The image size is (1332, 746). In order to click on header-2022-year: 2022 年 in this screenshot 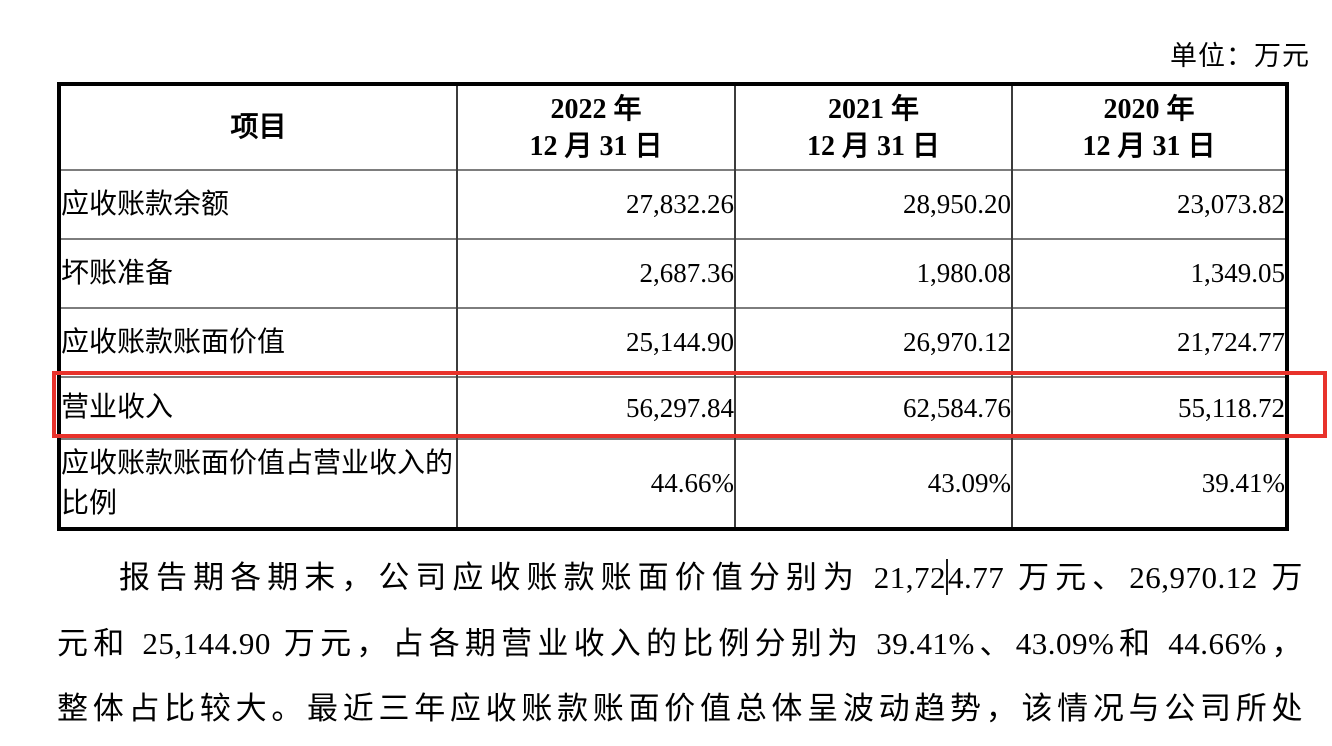, I will do `click(596, 109)`.